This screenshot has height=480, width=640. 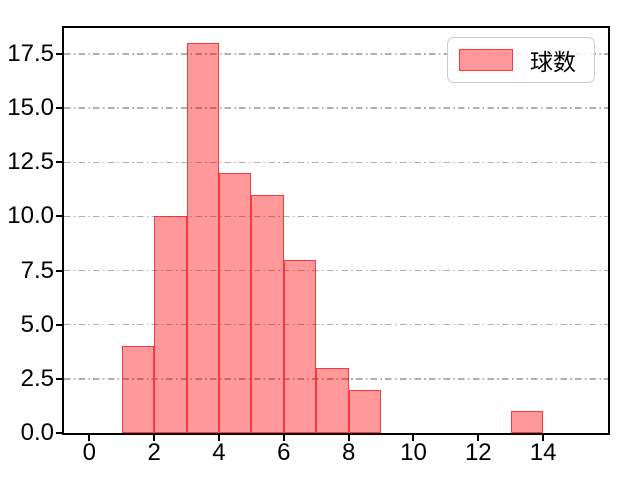 I want to click on x-tick-label: 12, so click(x=478, y=452).